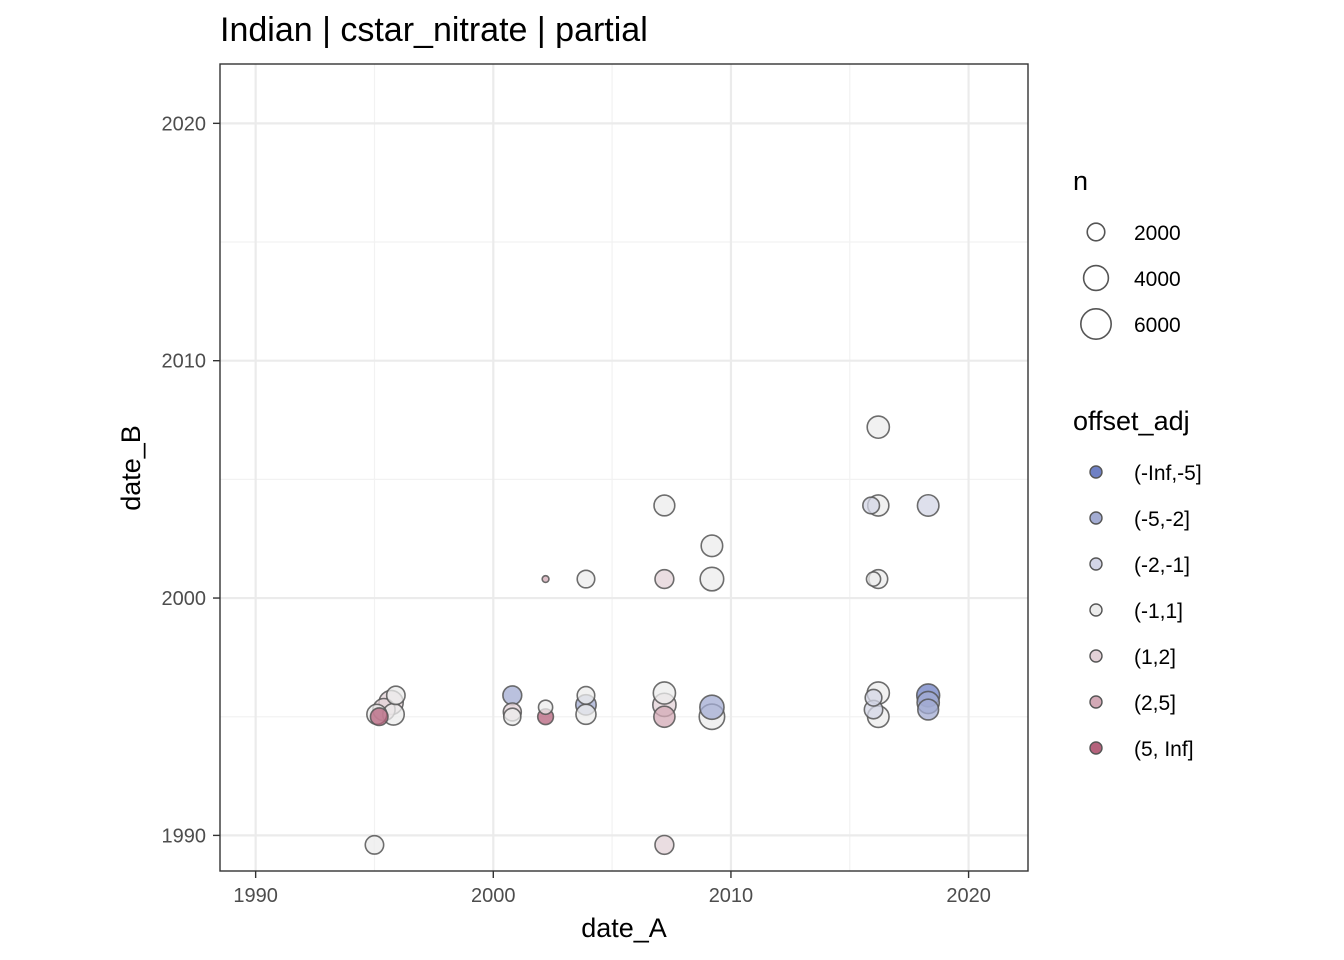 This screenshot has height=960, width=1344. Describe the element at coordinates (731, 896) in the screenshot. I see `x-tick-label: 2010` at that location.